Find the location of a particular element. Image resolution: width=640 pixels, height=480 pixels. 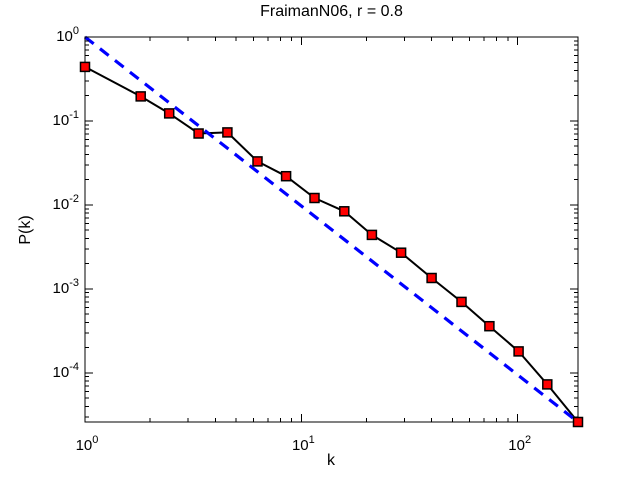

chart-title: FraimanN06, r = 0.8 is located at coordinates (331, 11).